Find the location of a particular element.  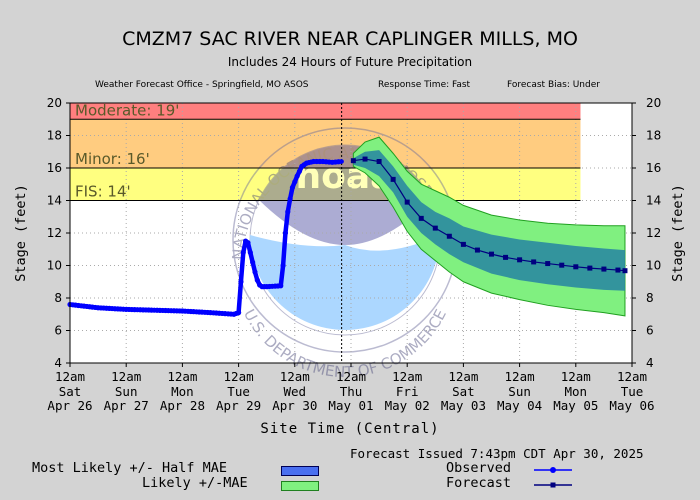

y-tick-label-left: 14 is located at coordinates (54, 201).